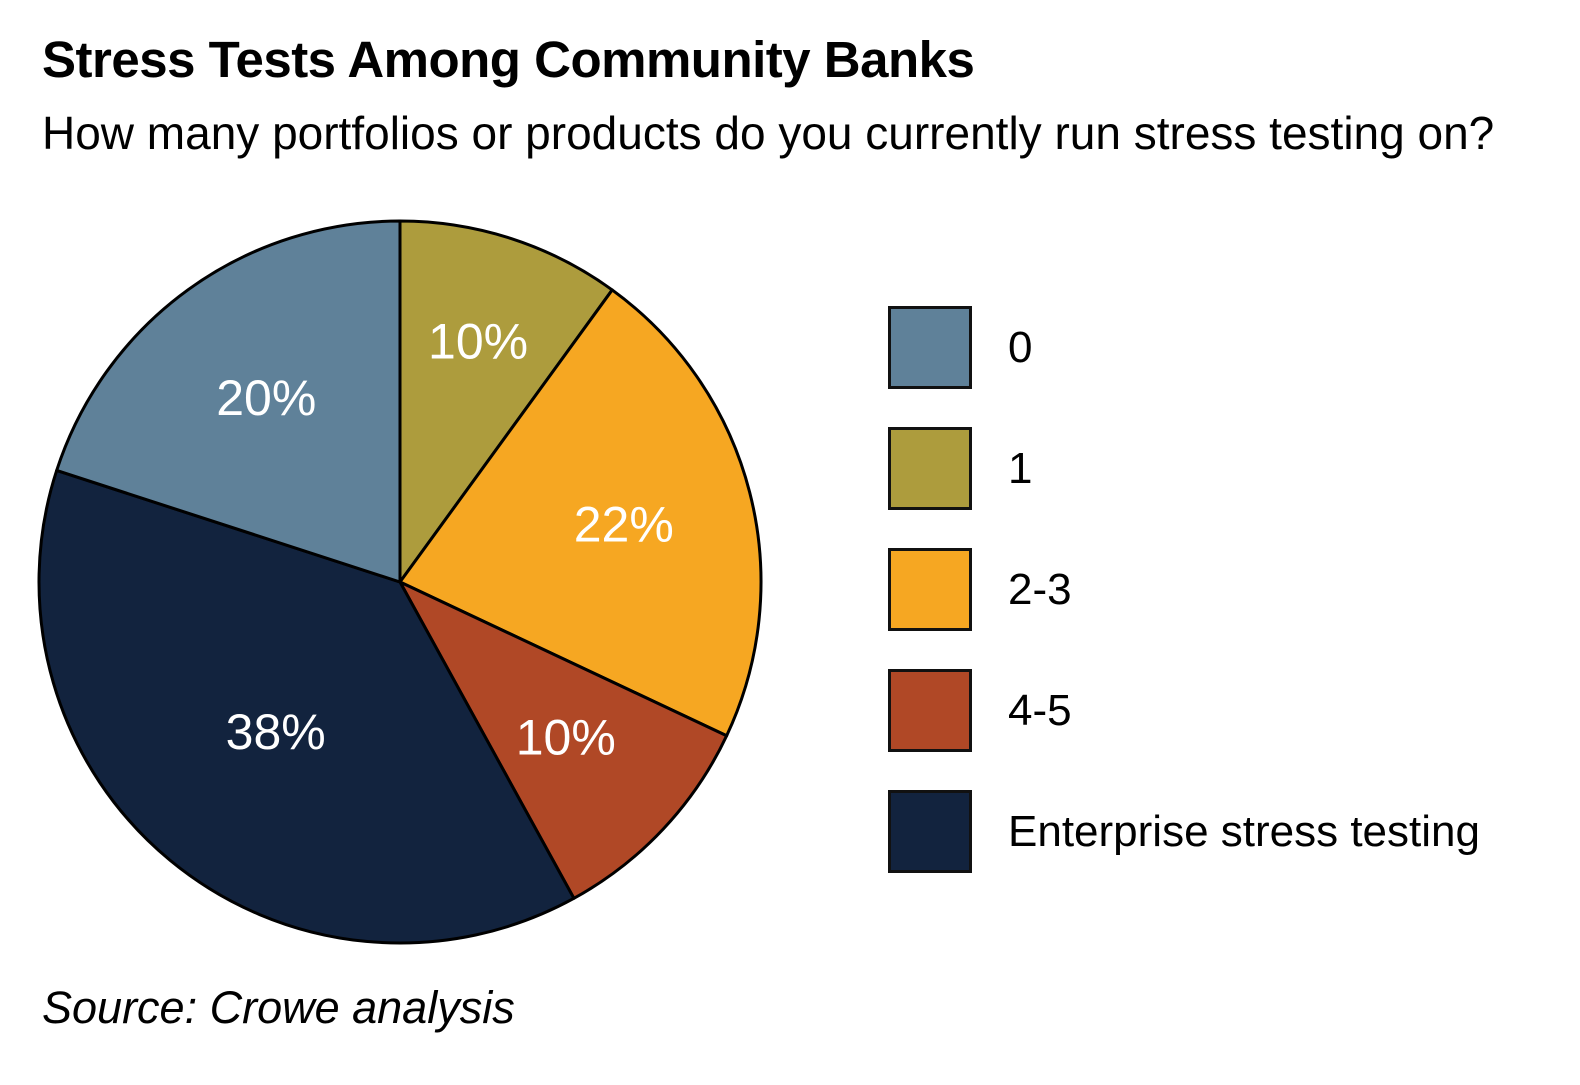 The width and height of the screenshot is (1580, 1085). What do you see at coordinates (1184, 589) in the screenshot?
I see `legend-row: 2-3` at bounding box center [1184, 589].